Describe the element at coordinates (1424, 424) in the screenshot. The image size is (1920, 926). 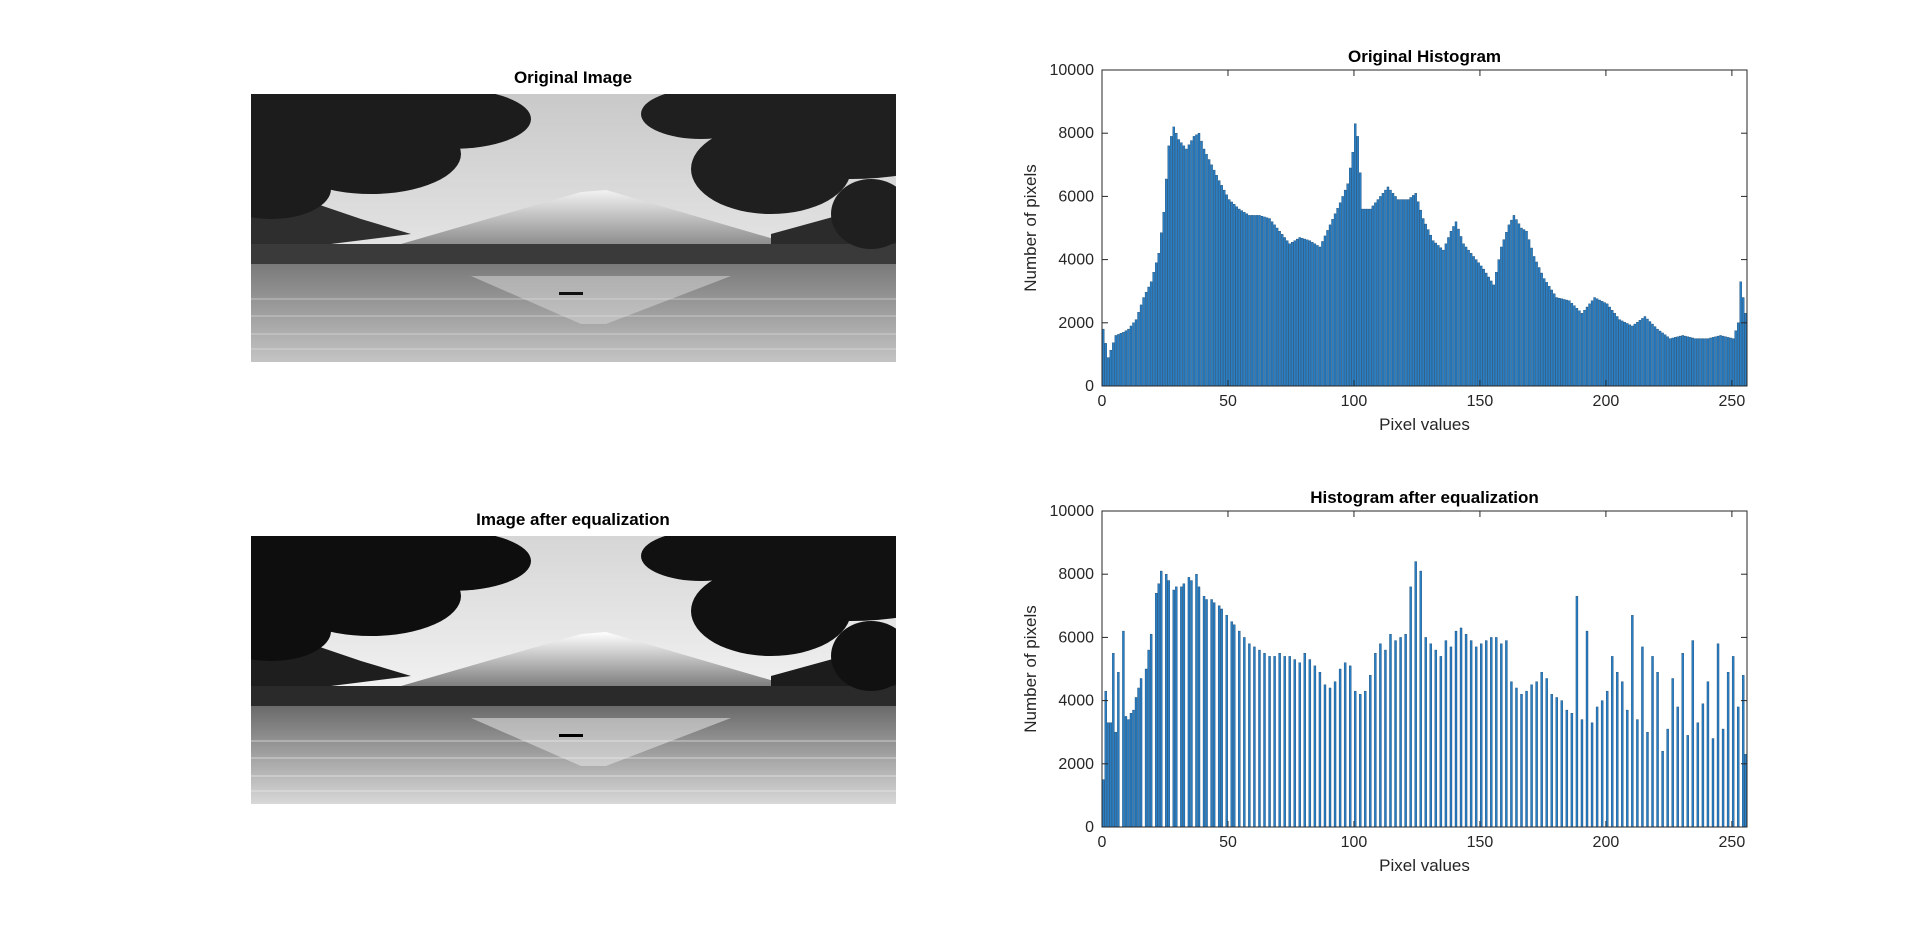
I see `x-axis-label: Pixel values` at that location.